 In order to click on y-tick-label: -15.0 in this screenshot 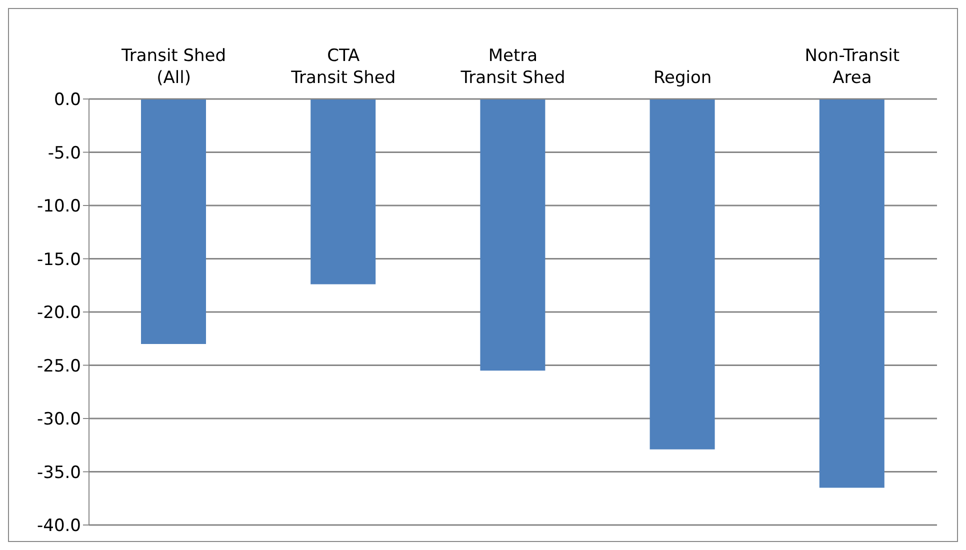, I will do `click(59, 260)`.